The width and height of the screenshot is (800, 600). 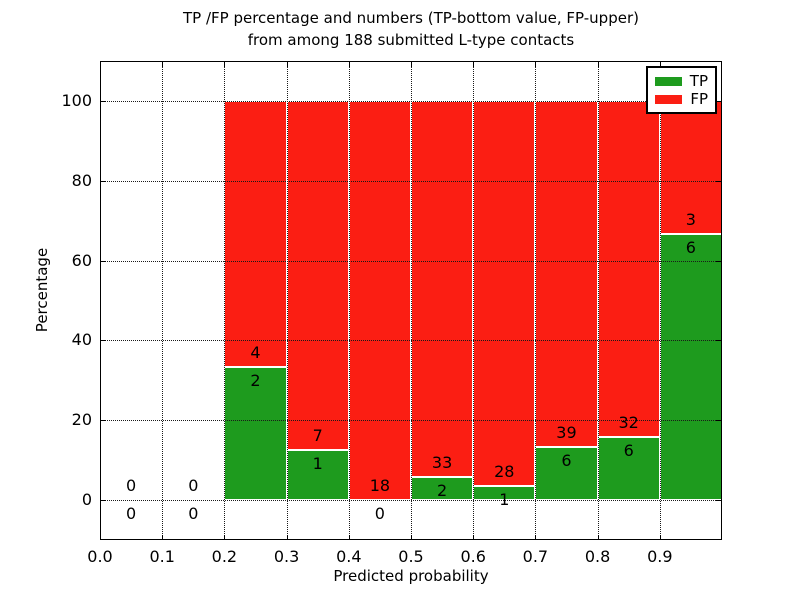 What do you see at coordinates (566, 432) in the screenshot?
I see `fp-count-label: 39` at bounding box center [566, 432].